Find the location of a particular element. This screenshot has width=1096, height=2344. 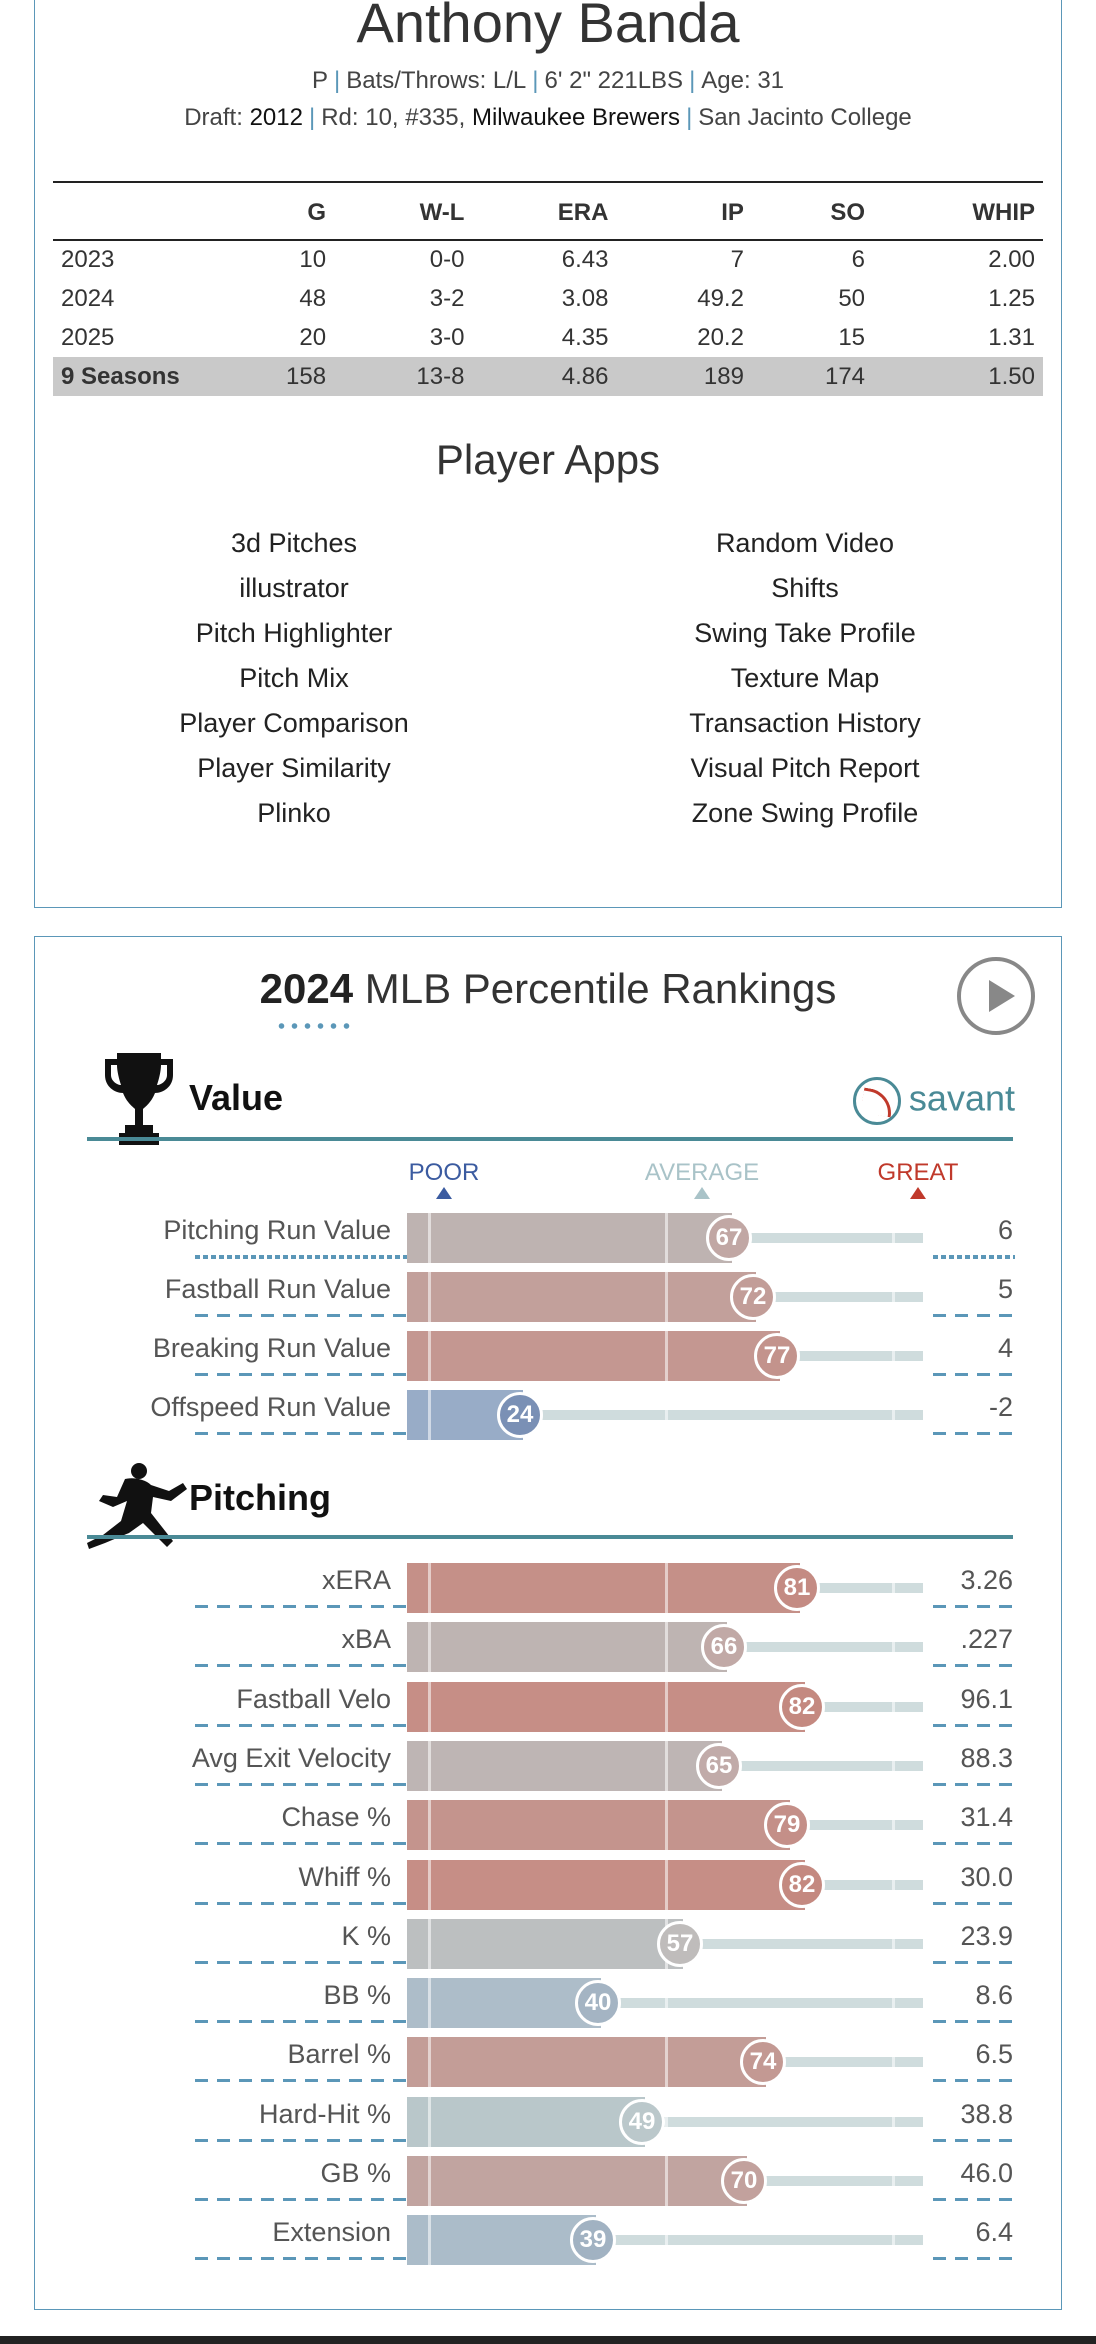

stats-cell: 1.25 is located at coordinates (1011, 298).